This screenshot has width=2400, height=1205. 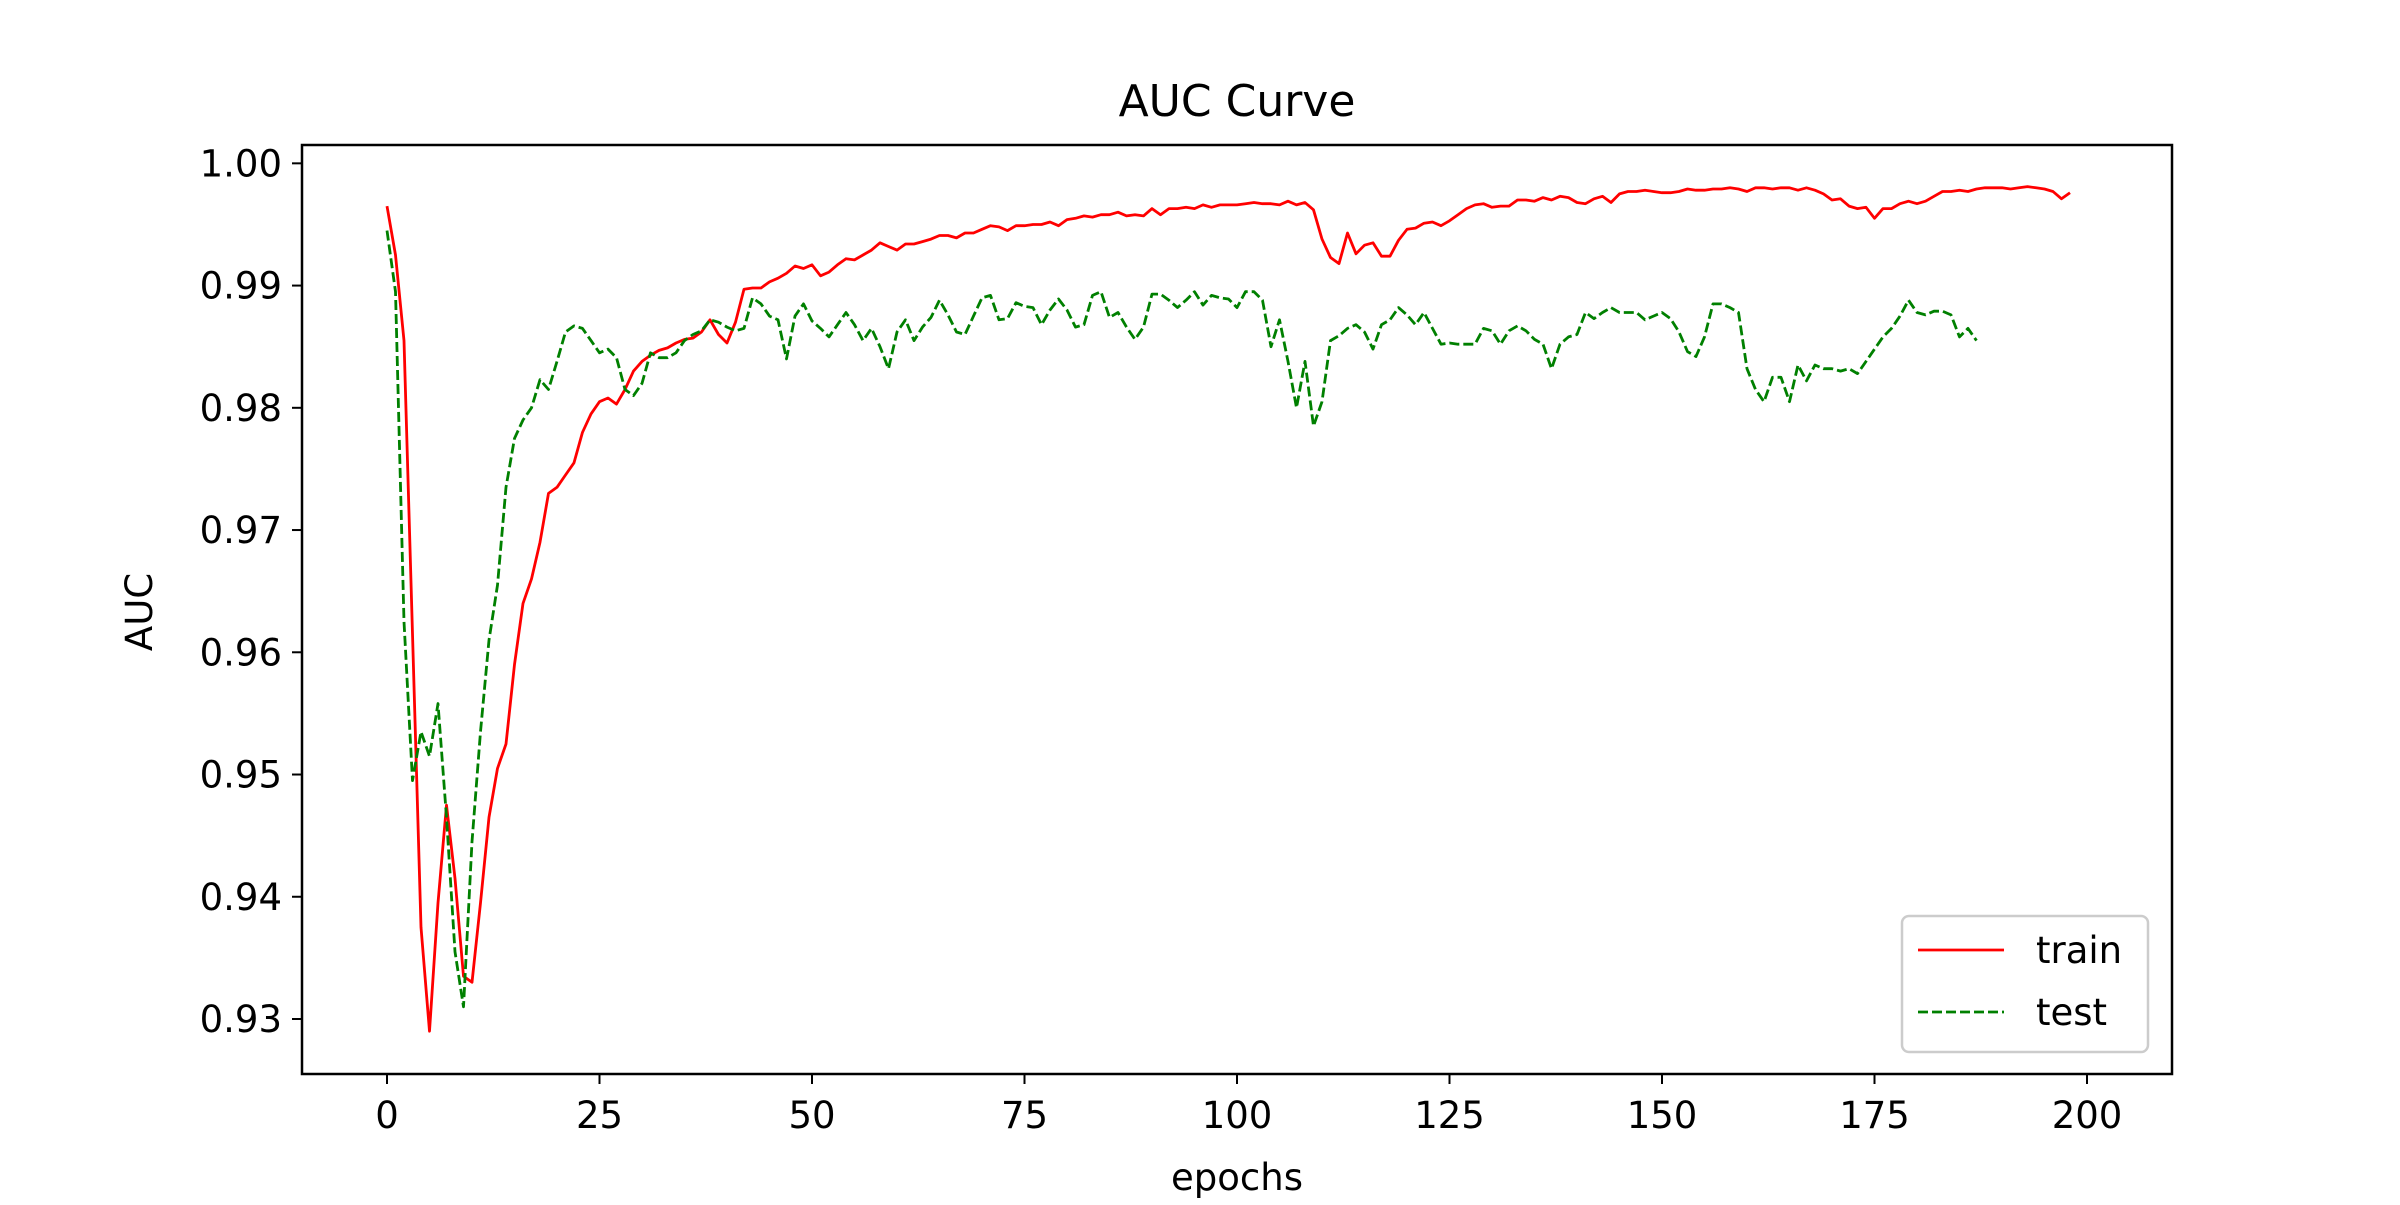 I want to click on x-tick-label: 0, so click(x=387, y=1115).